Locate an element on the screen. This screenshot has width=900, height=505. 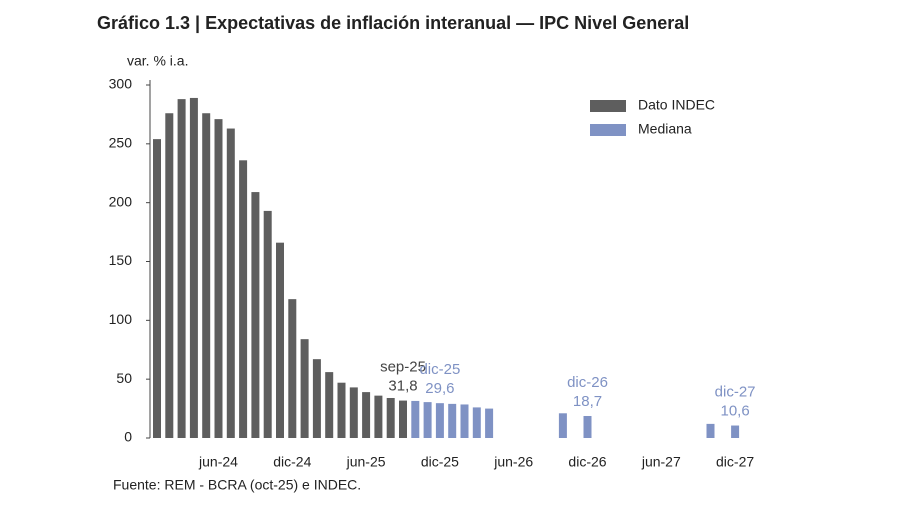
annotation: dic-27 is located at coordinates (735, 391).